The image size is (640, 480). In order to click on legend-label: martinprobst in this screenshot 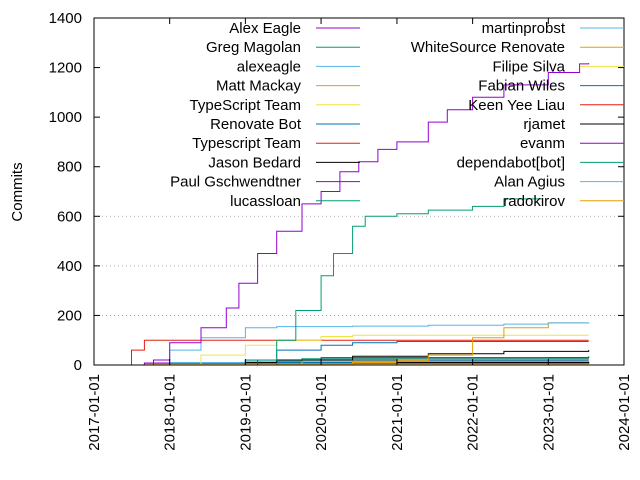, I will do `click(524, 28)`.